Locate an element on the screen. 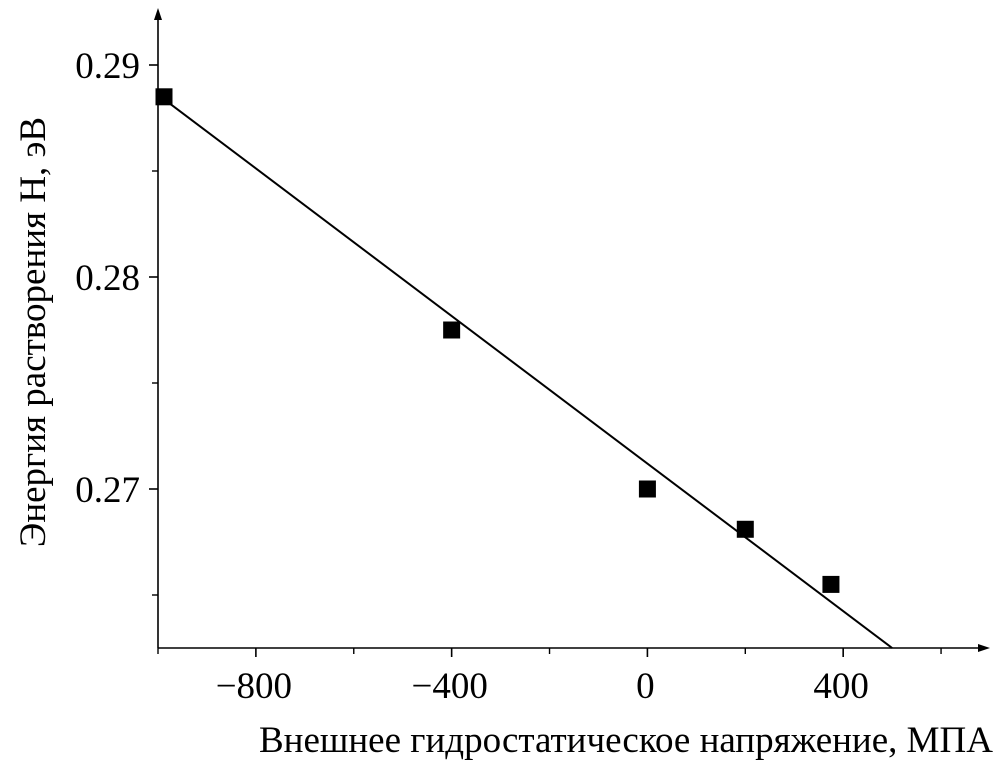  y-ticks: 0.27 0.28 0.29 is located at coordinates (116, 321).